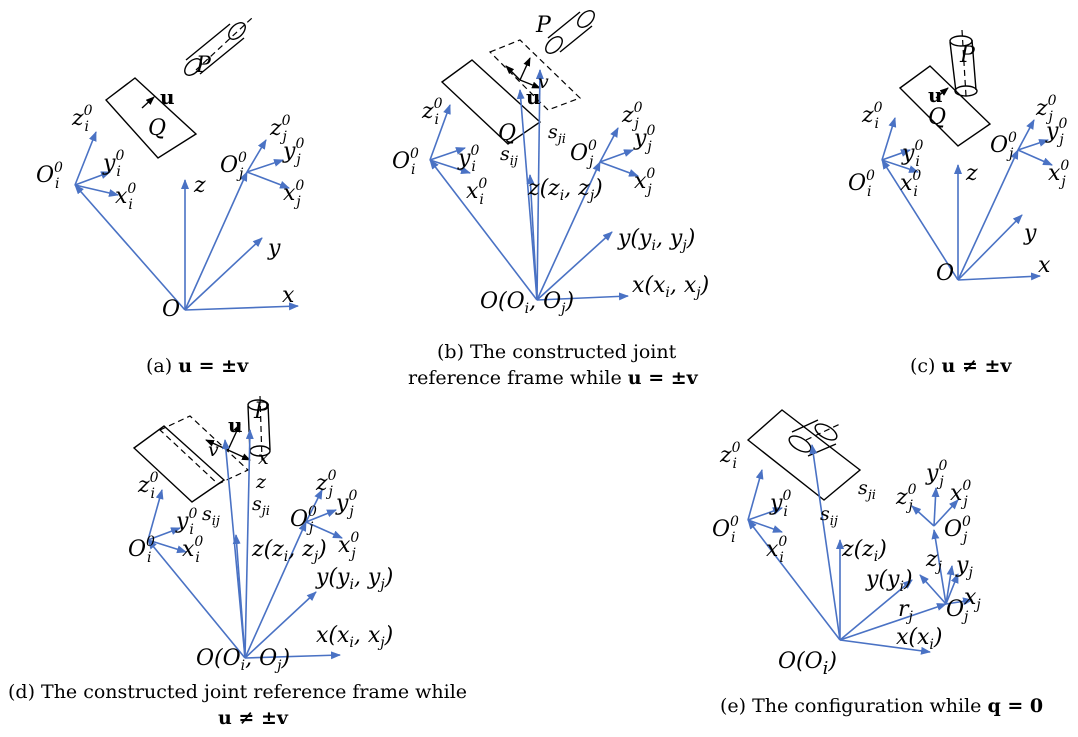  Describe the element at coordinates (919, 639) in the screenshot. I see `label-x-xi: x(xi)` at that location.